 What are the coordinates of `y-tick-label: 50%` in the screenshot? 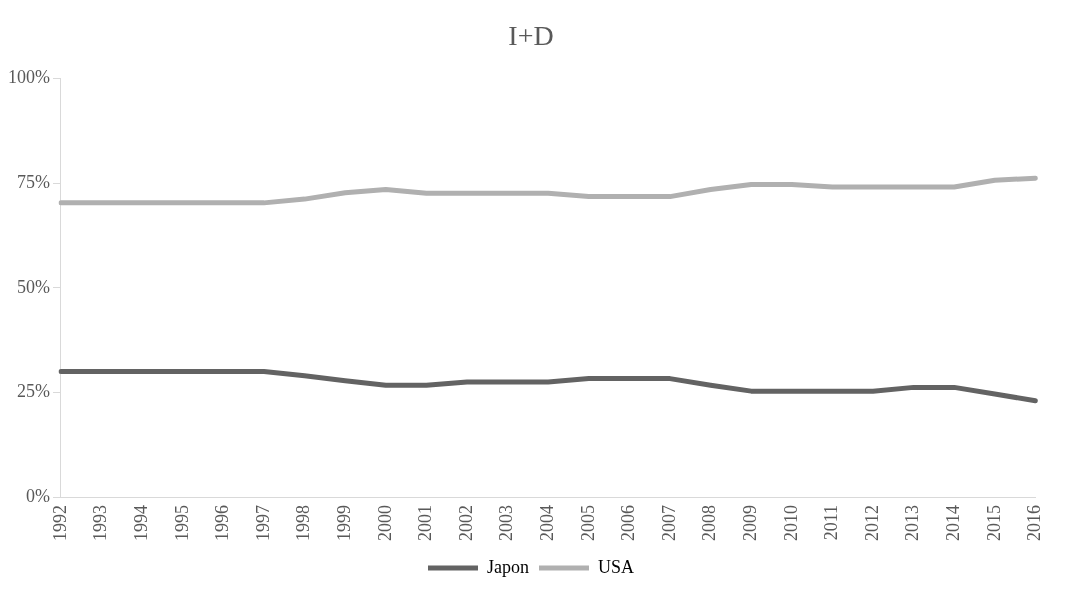 It's located at (33, 286).